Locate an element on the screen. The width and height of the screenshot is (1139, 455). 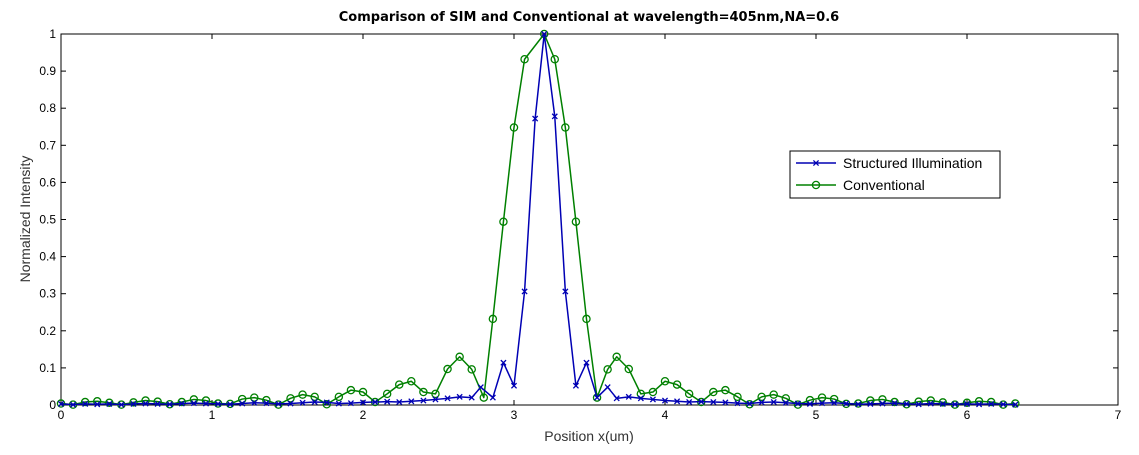
y-tick-label: 0.9 is located at coordinates (47, 71).